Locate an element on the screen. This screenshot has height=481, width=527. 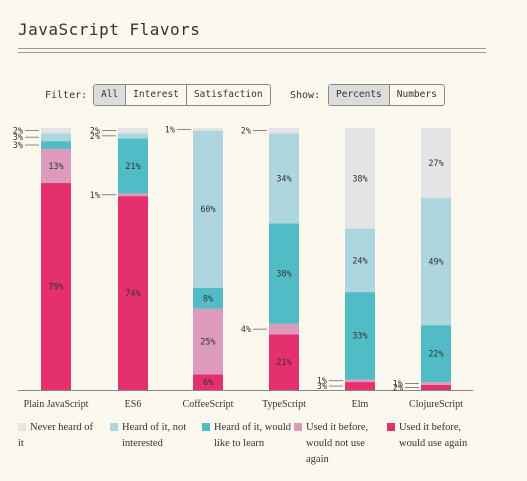
bar-value-label: 34% is located at coordinates (283, 179).